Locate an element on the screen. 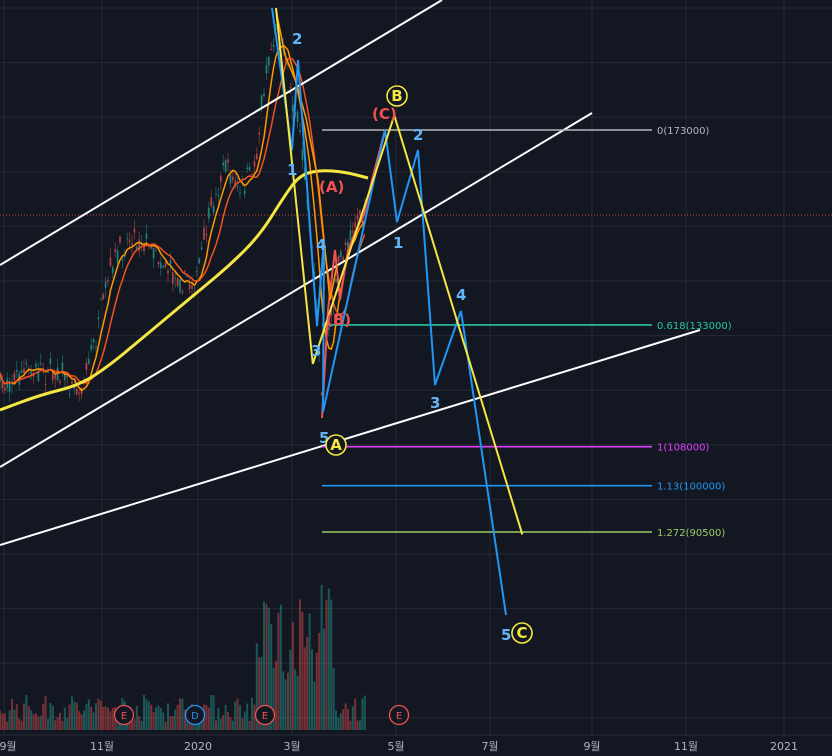  x-tick-label: 2020 is located at coordinates (198, 746).